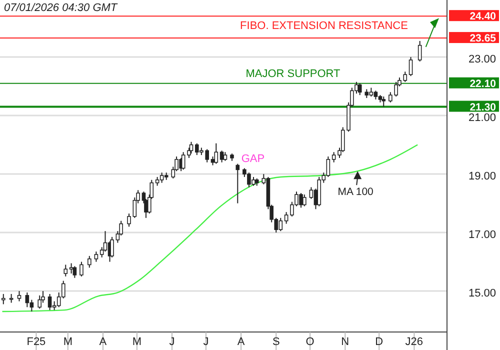  Describe the element at coordinates (253, 159) in the screenshot. I see `annotation: GAP` at that location.